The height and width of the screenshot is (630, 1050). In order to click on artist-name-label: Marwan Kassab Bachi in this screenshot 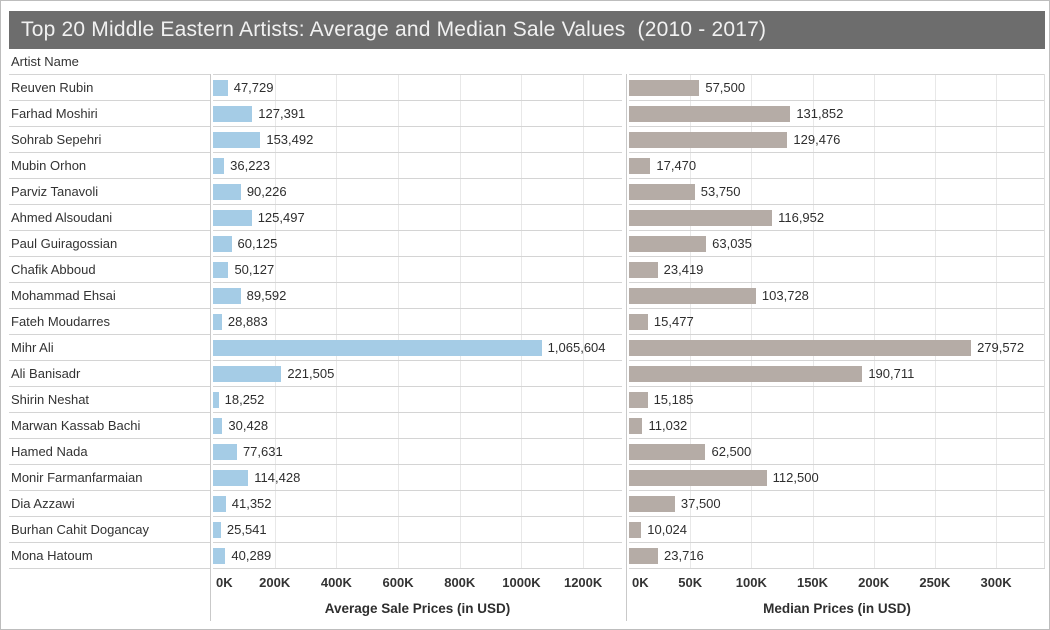, I will do `click(76, 425)`.